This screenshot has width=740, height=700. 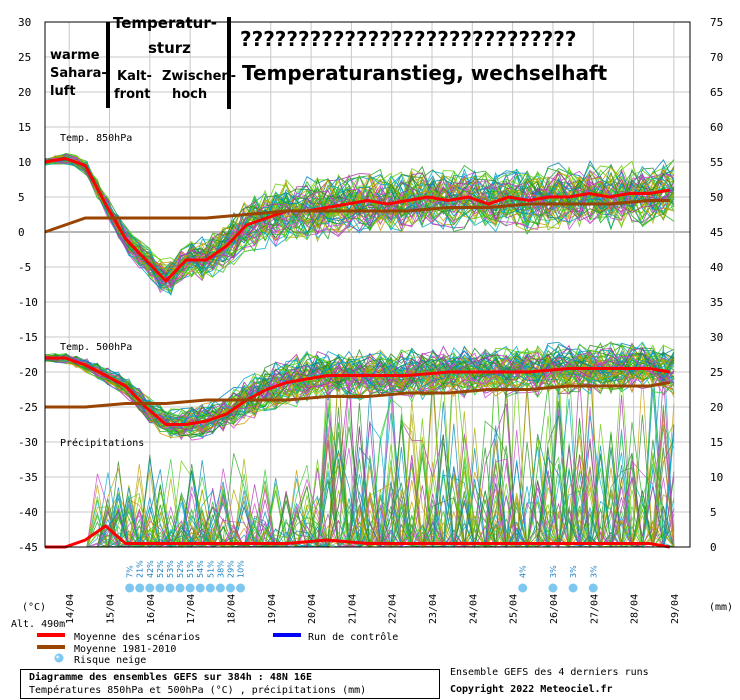 I want to click on footer-runs: Ensemble GEFS des 4 derniers runs, so click(x=549, y=672).